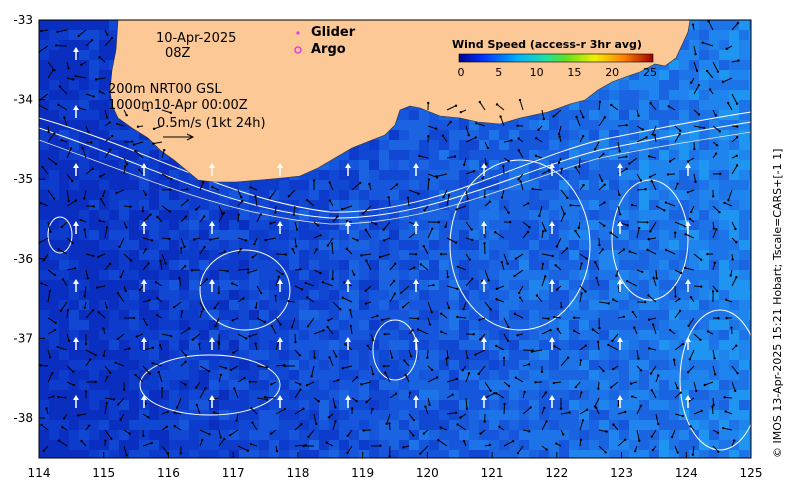 Image resolution: width=791 pixels, height=492 pixels. What do you see at coordinates (547, 44) in the screenshot?
I see `colorbar-title: Wind Speed (access-r 3hr avg)` at bounding box center [547, 44].